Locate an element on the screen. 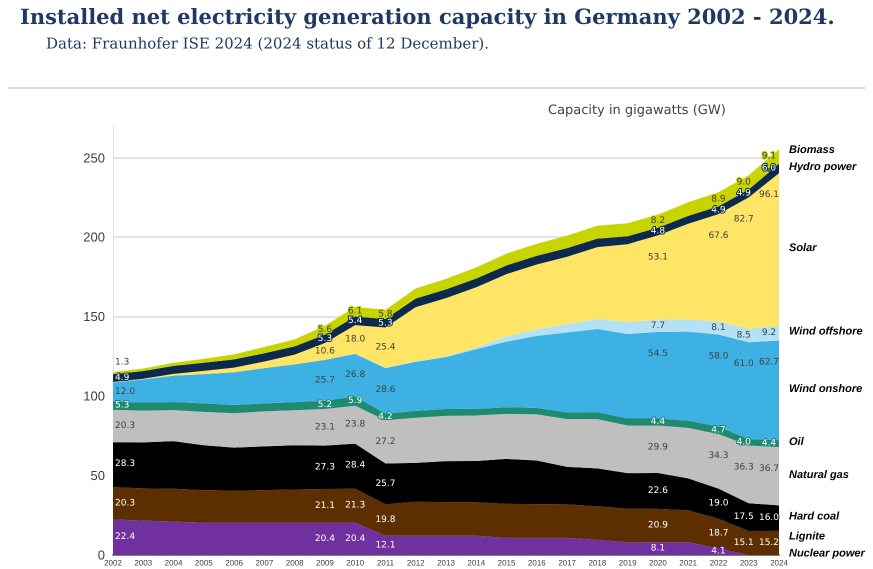  data-label: 19.0 is located at coordinates (718, 503).